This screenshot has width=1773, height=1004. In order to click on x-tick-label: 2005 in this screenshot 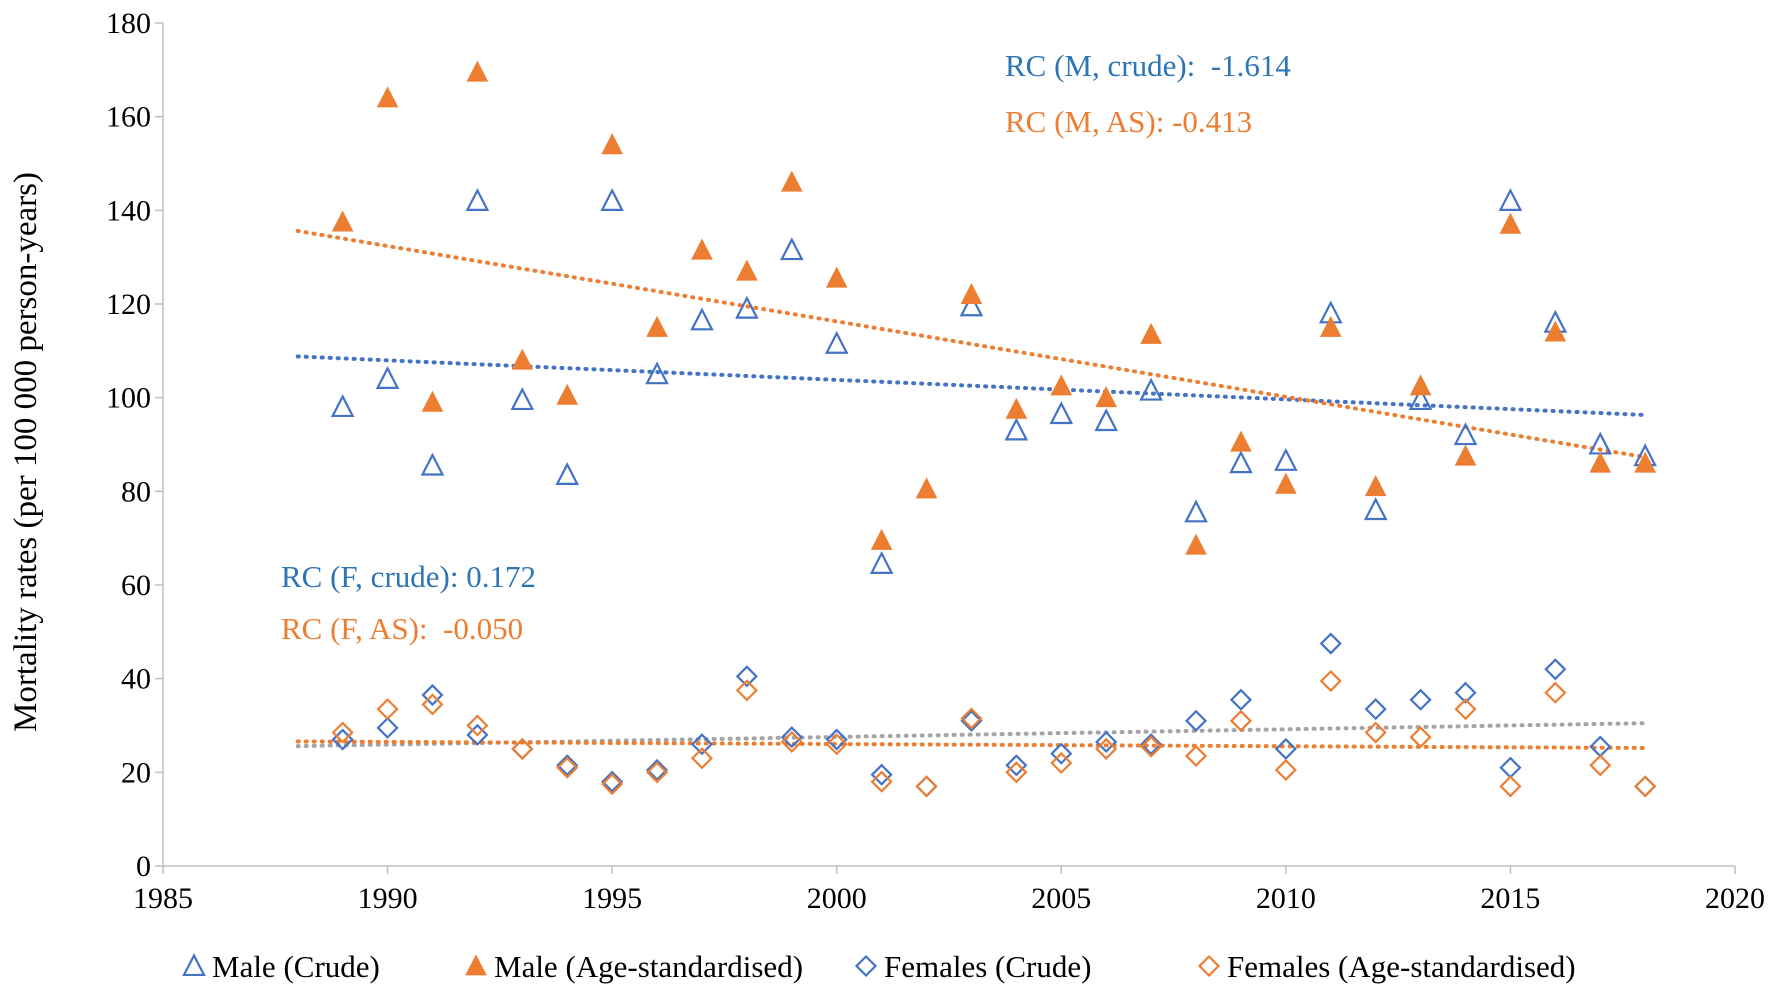, I will do `click(1061, 898)`.